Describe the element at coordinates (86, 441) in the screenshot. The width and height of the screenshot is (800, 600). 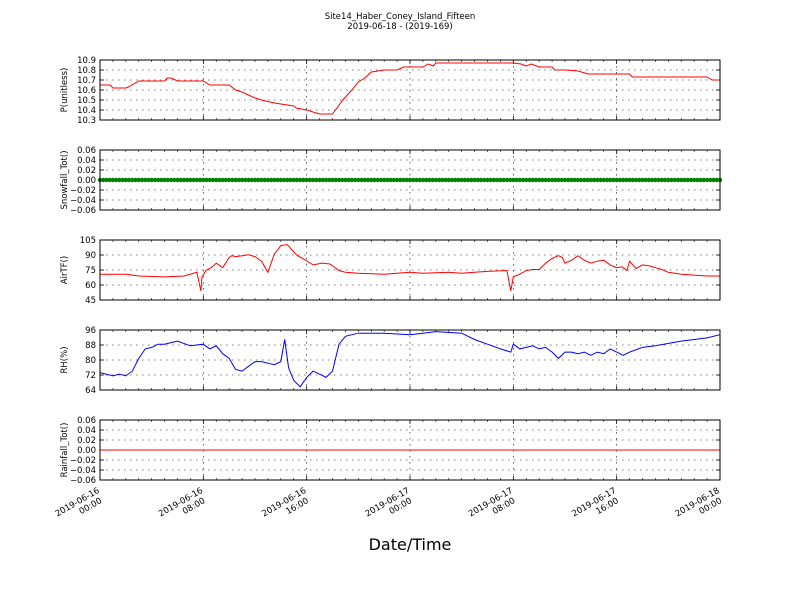
I see `y-tick-label: 0.02` at that location.